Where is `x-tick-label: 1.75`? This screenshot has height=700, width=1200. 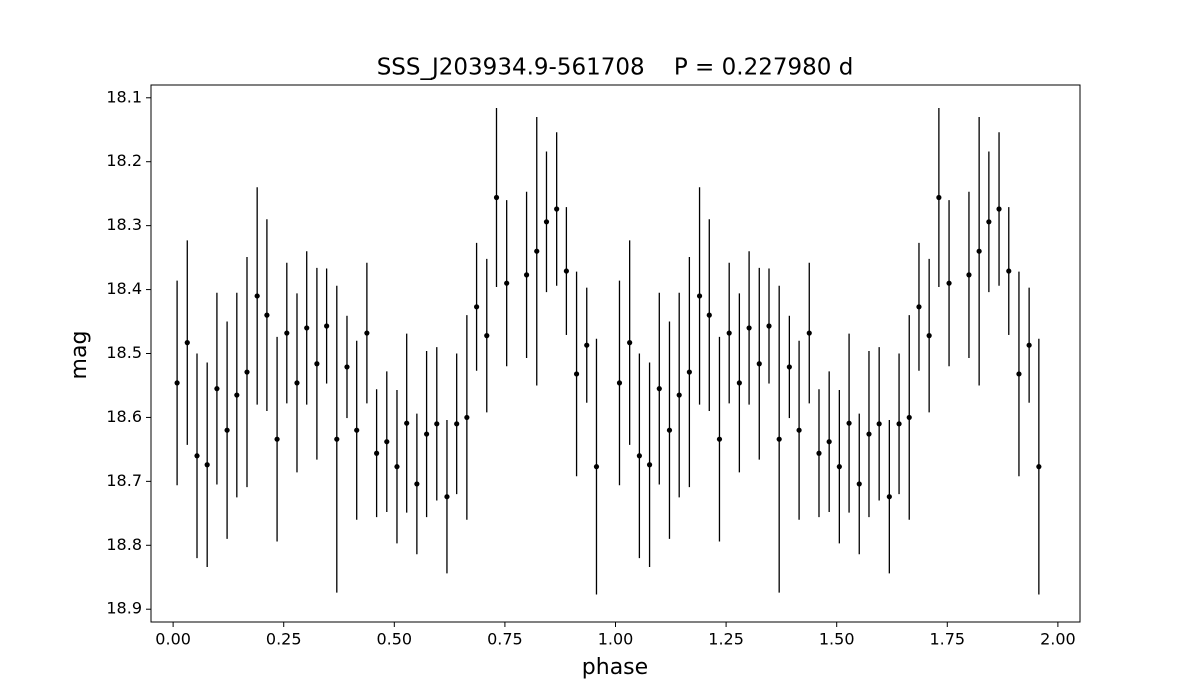 x-tick-label: 1.75 is located at coordinates (947, 639).